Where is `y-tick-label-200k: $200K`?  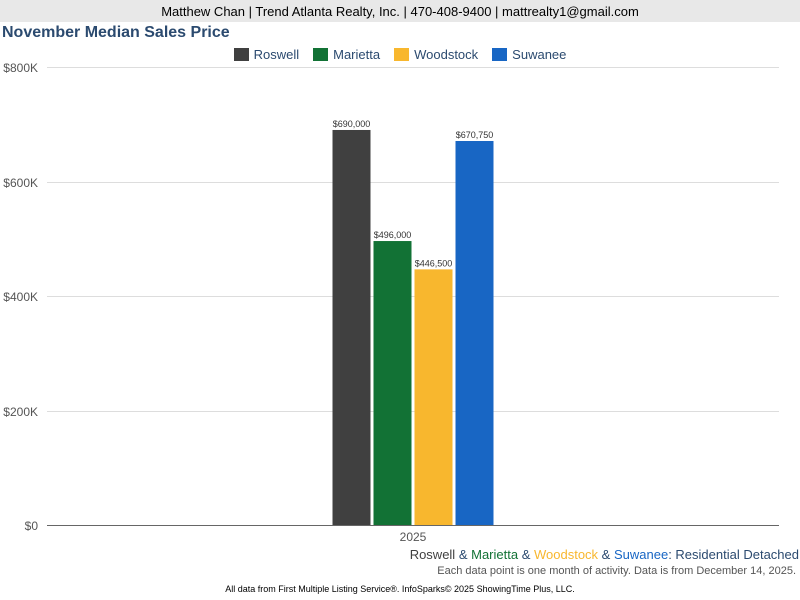
y-tick-label-200k: $200K is located at coordinates (20, 412).